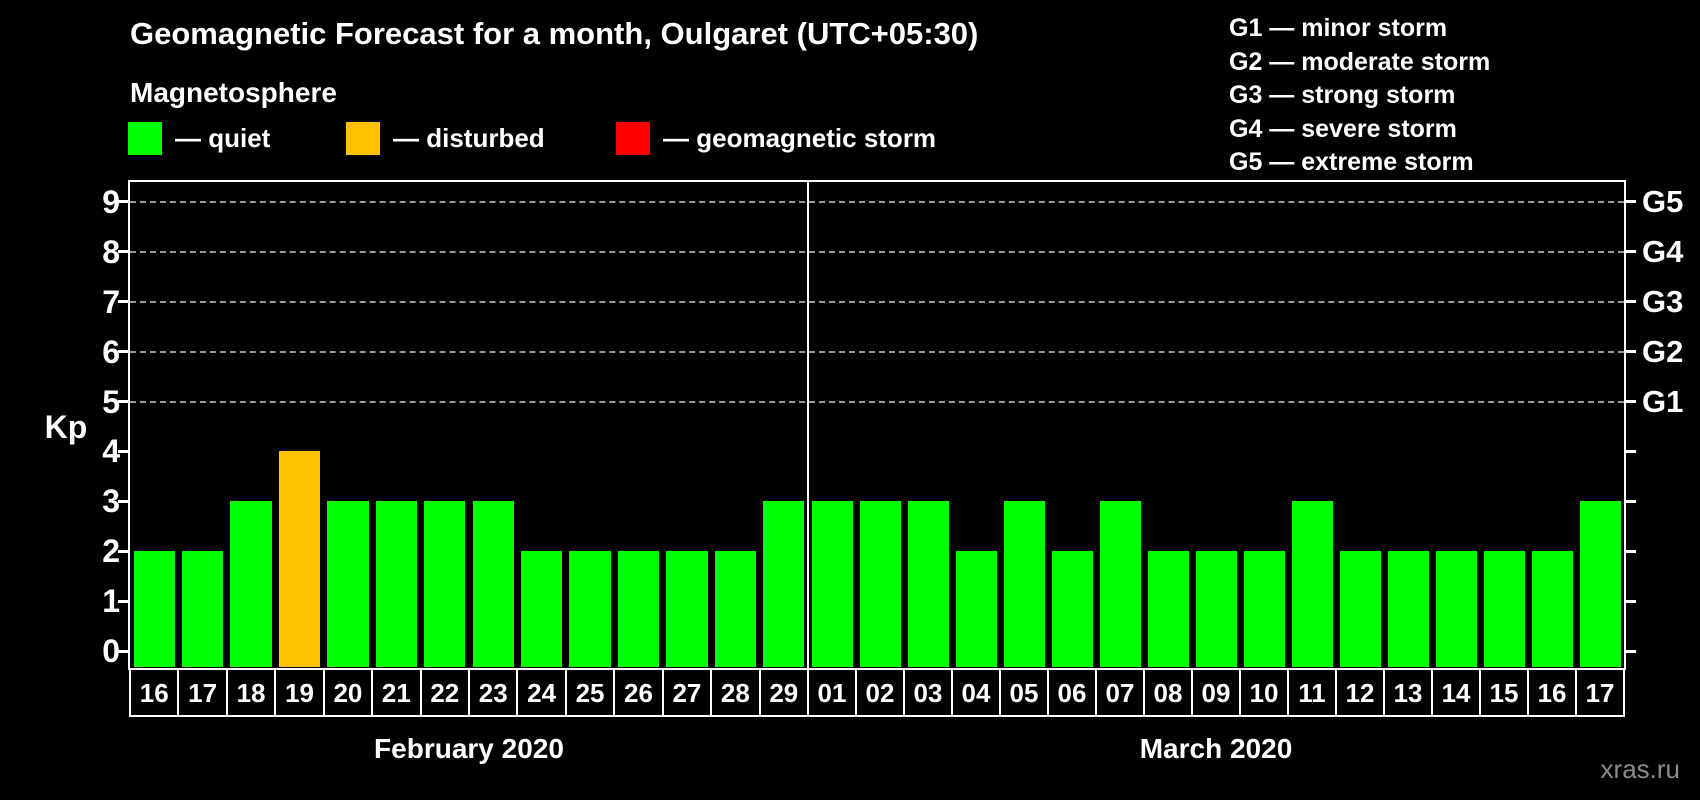 The width and height of the screenshot is (1700, 800). I want to click on legend-swatch-storm, so click(633, 138).